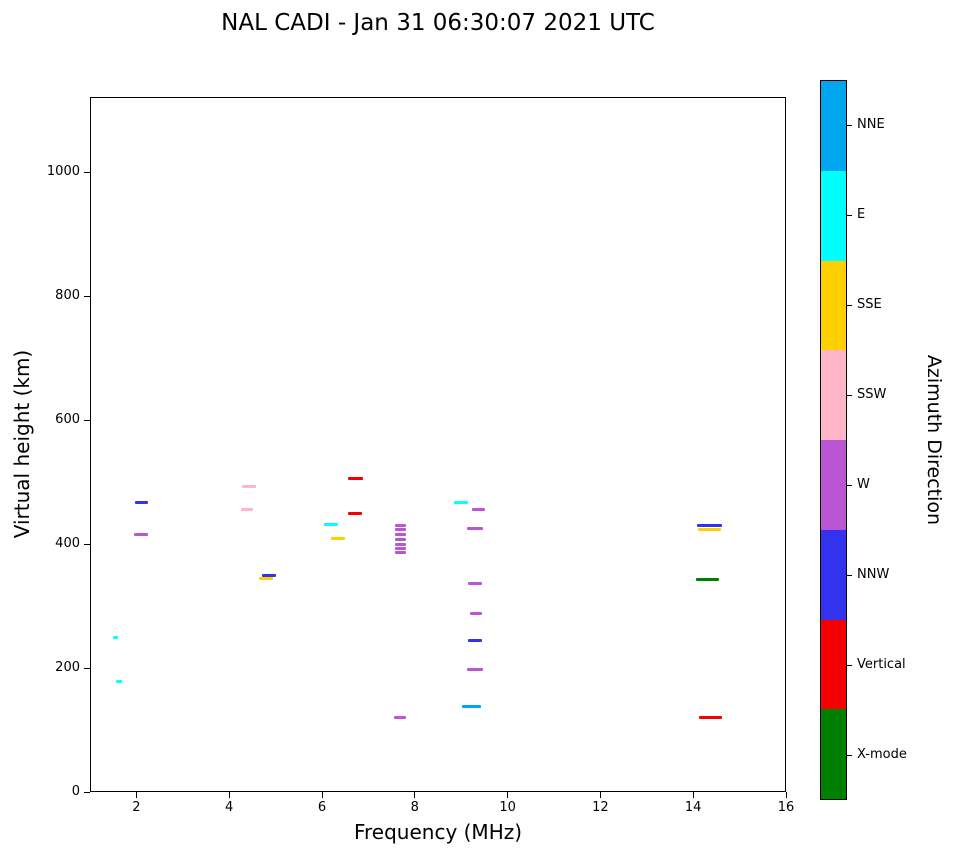 This screenshot has width=958, height=857. What do you see at coordinates (934, 440) in the screenshot?
I see `colorbar-axis-label: Azimuth Direction` at bounding box center [934, 440].